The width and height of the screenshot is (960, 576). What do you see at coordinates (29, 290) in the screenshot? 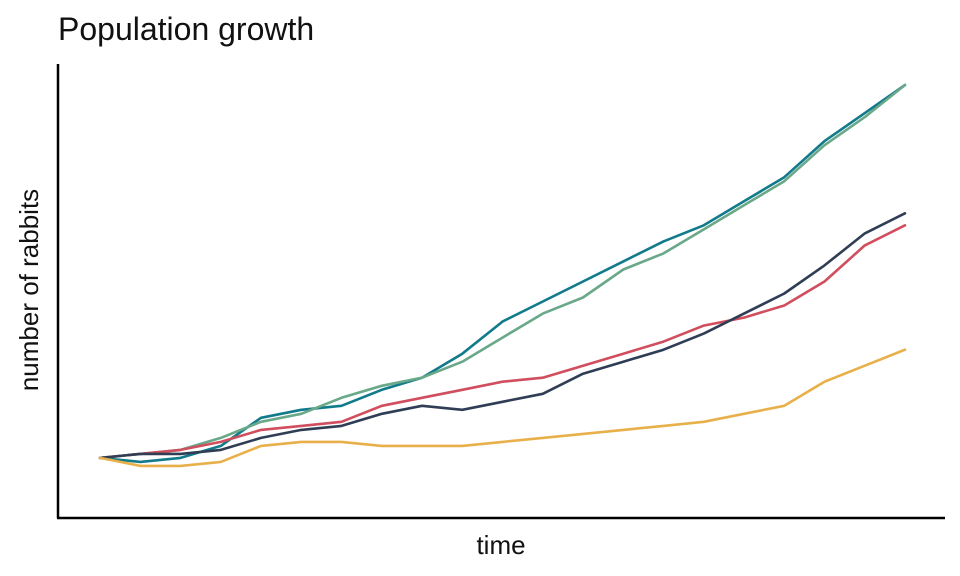
I see `y-axis-label: number of rabbits` at bounding box center [29, 290].